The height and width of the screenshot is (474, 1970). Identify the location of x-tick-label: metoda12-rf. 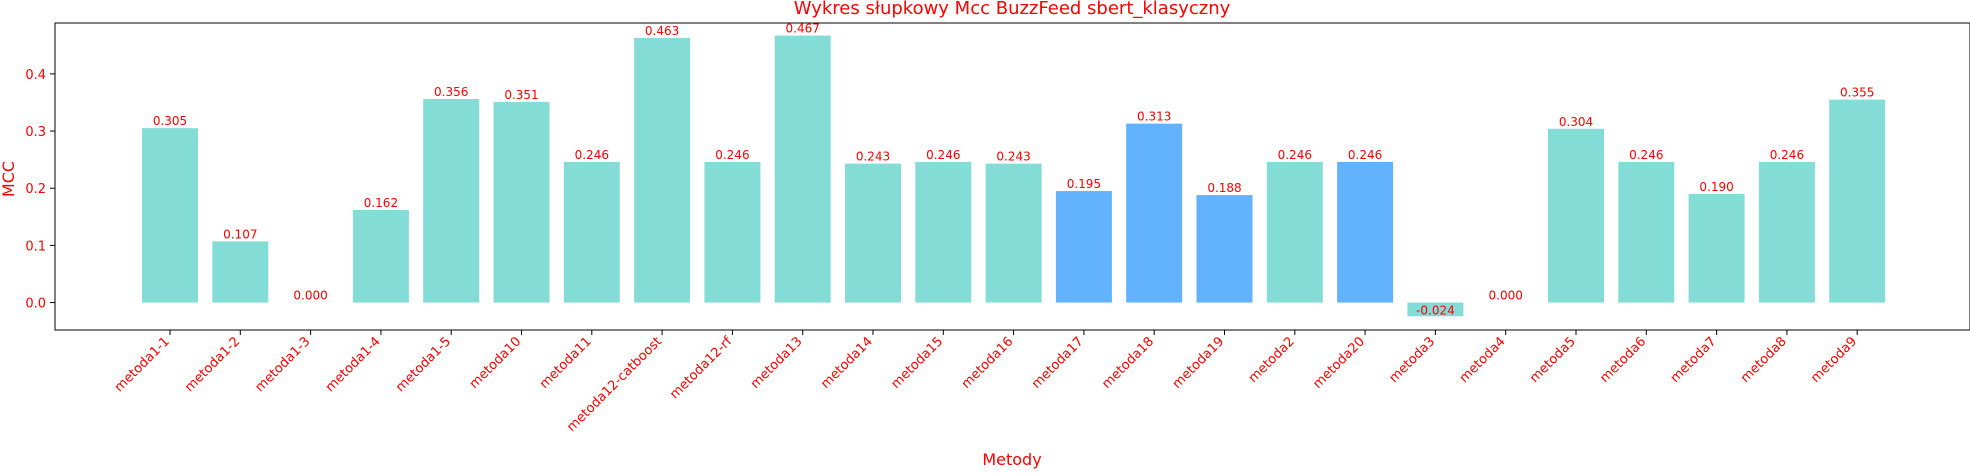
(701, 368).